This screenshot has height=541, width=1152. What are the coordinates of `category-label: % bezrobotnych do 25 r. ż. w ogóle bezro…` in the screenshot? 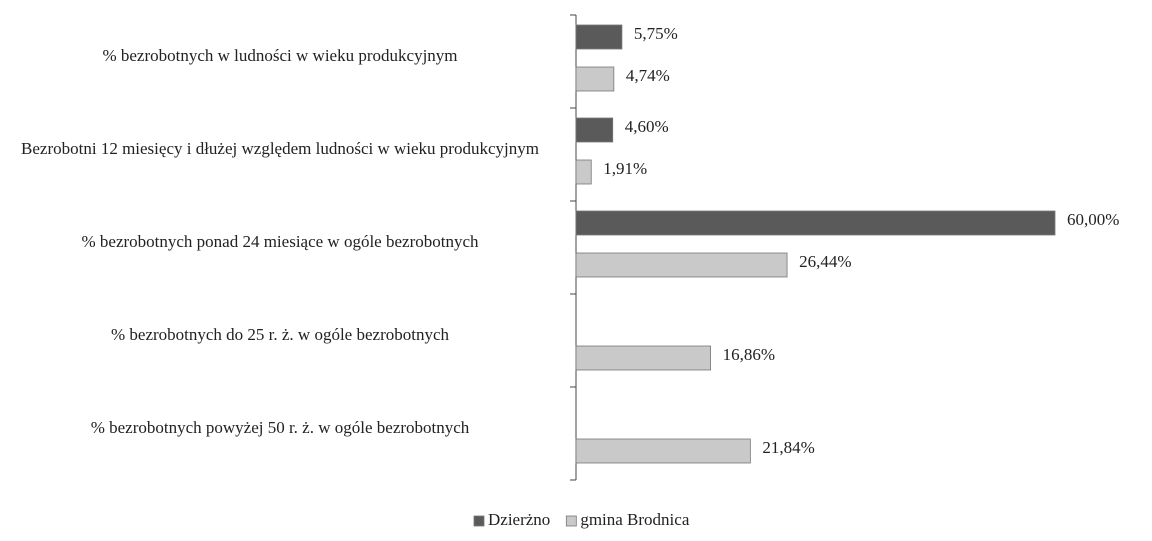 It's located at (280, 334).